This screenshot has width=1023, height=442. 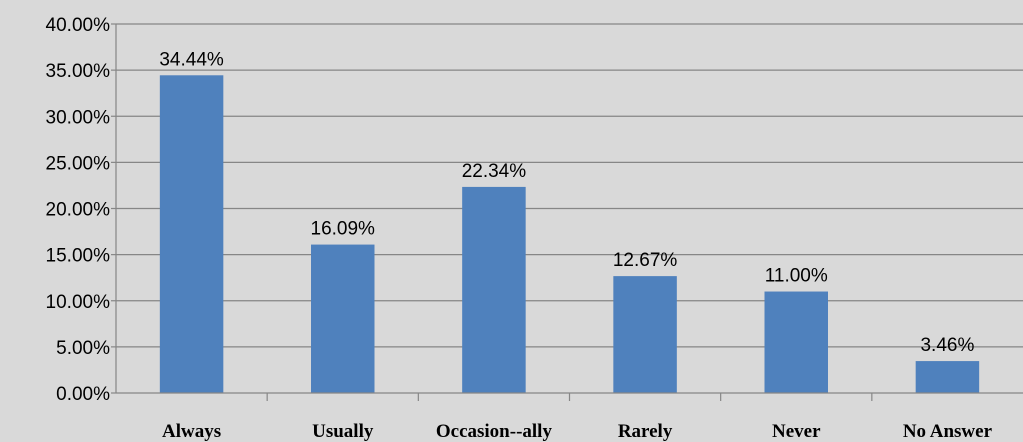 What do you see at coordinates (191, 59) in the screenshot?
I see `data-label: 34.44%` at bounding box center [191, 59].